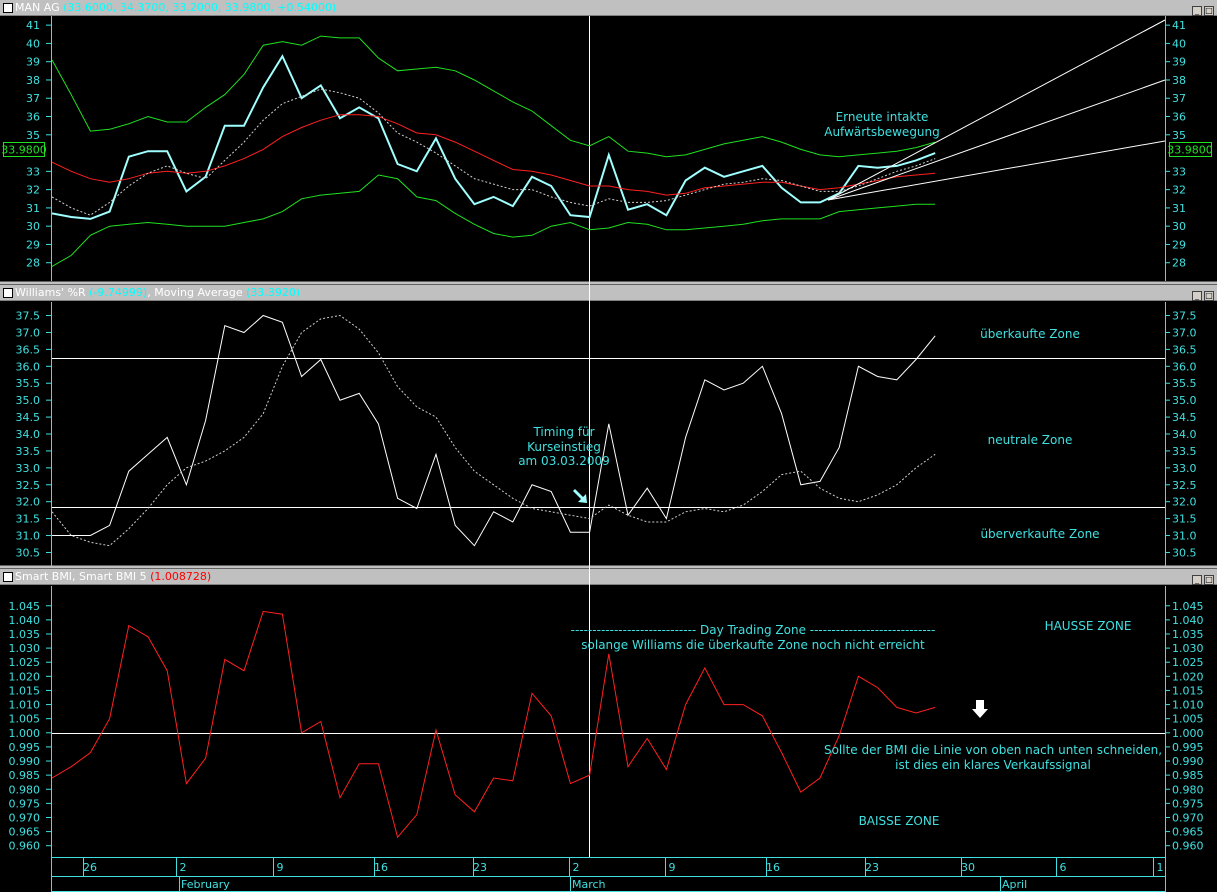  What do you see at coordinates (1184, 366) in the screenshot?
I see `y-tick-label-right: 36.0` at bounding box center [1184, 366].